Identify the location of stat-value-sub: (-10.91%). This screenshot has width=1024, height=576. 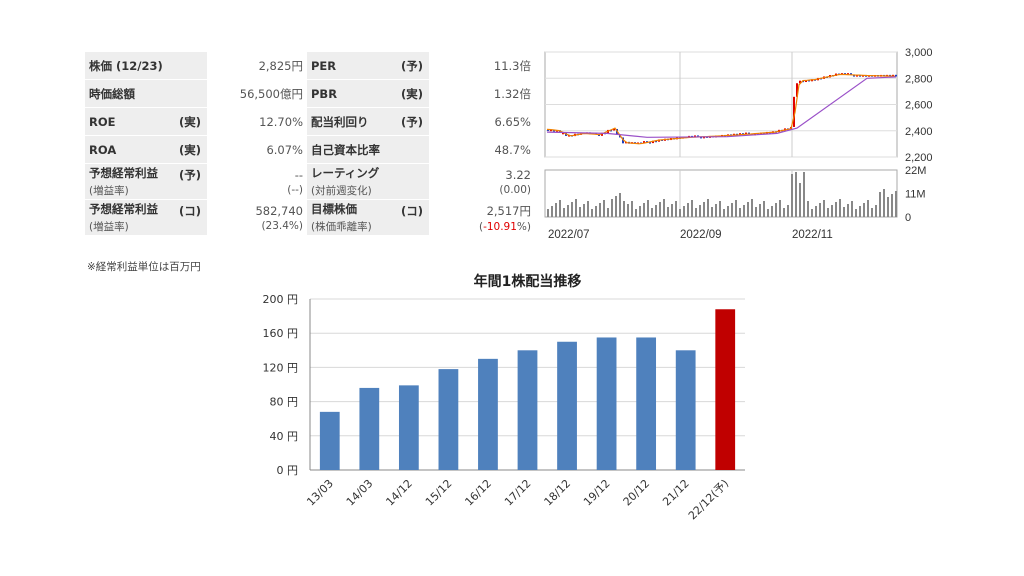
(482, 227).